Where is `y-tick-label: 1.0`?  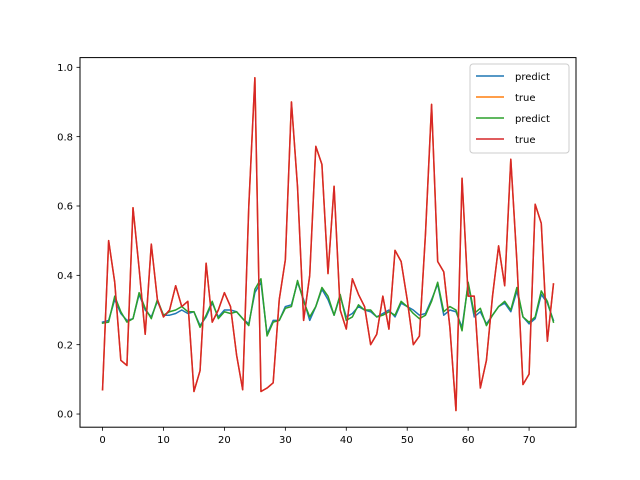 y-tick-label: 1.0 is located at coordinates (65, 68).